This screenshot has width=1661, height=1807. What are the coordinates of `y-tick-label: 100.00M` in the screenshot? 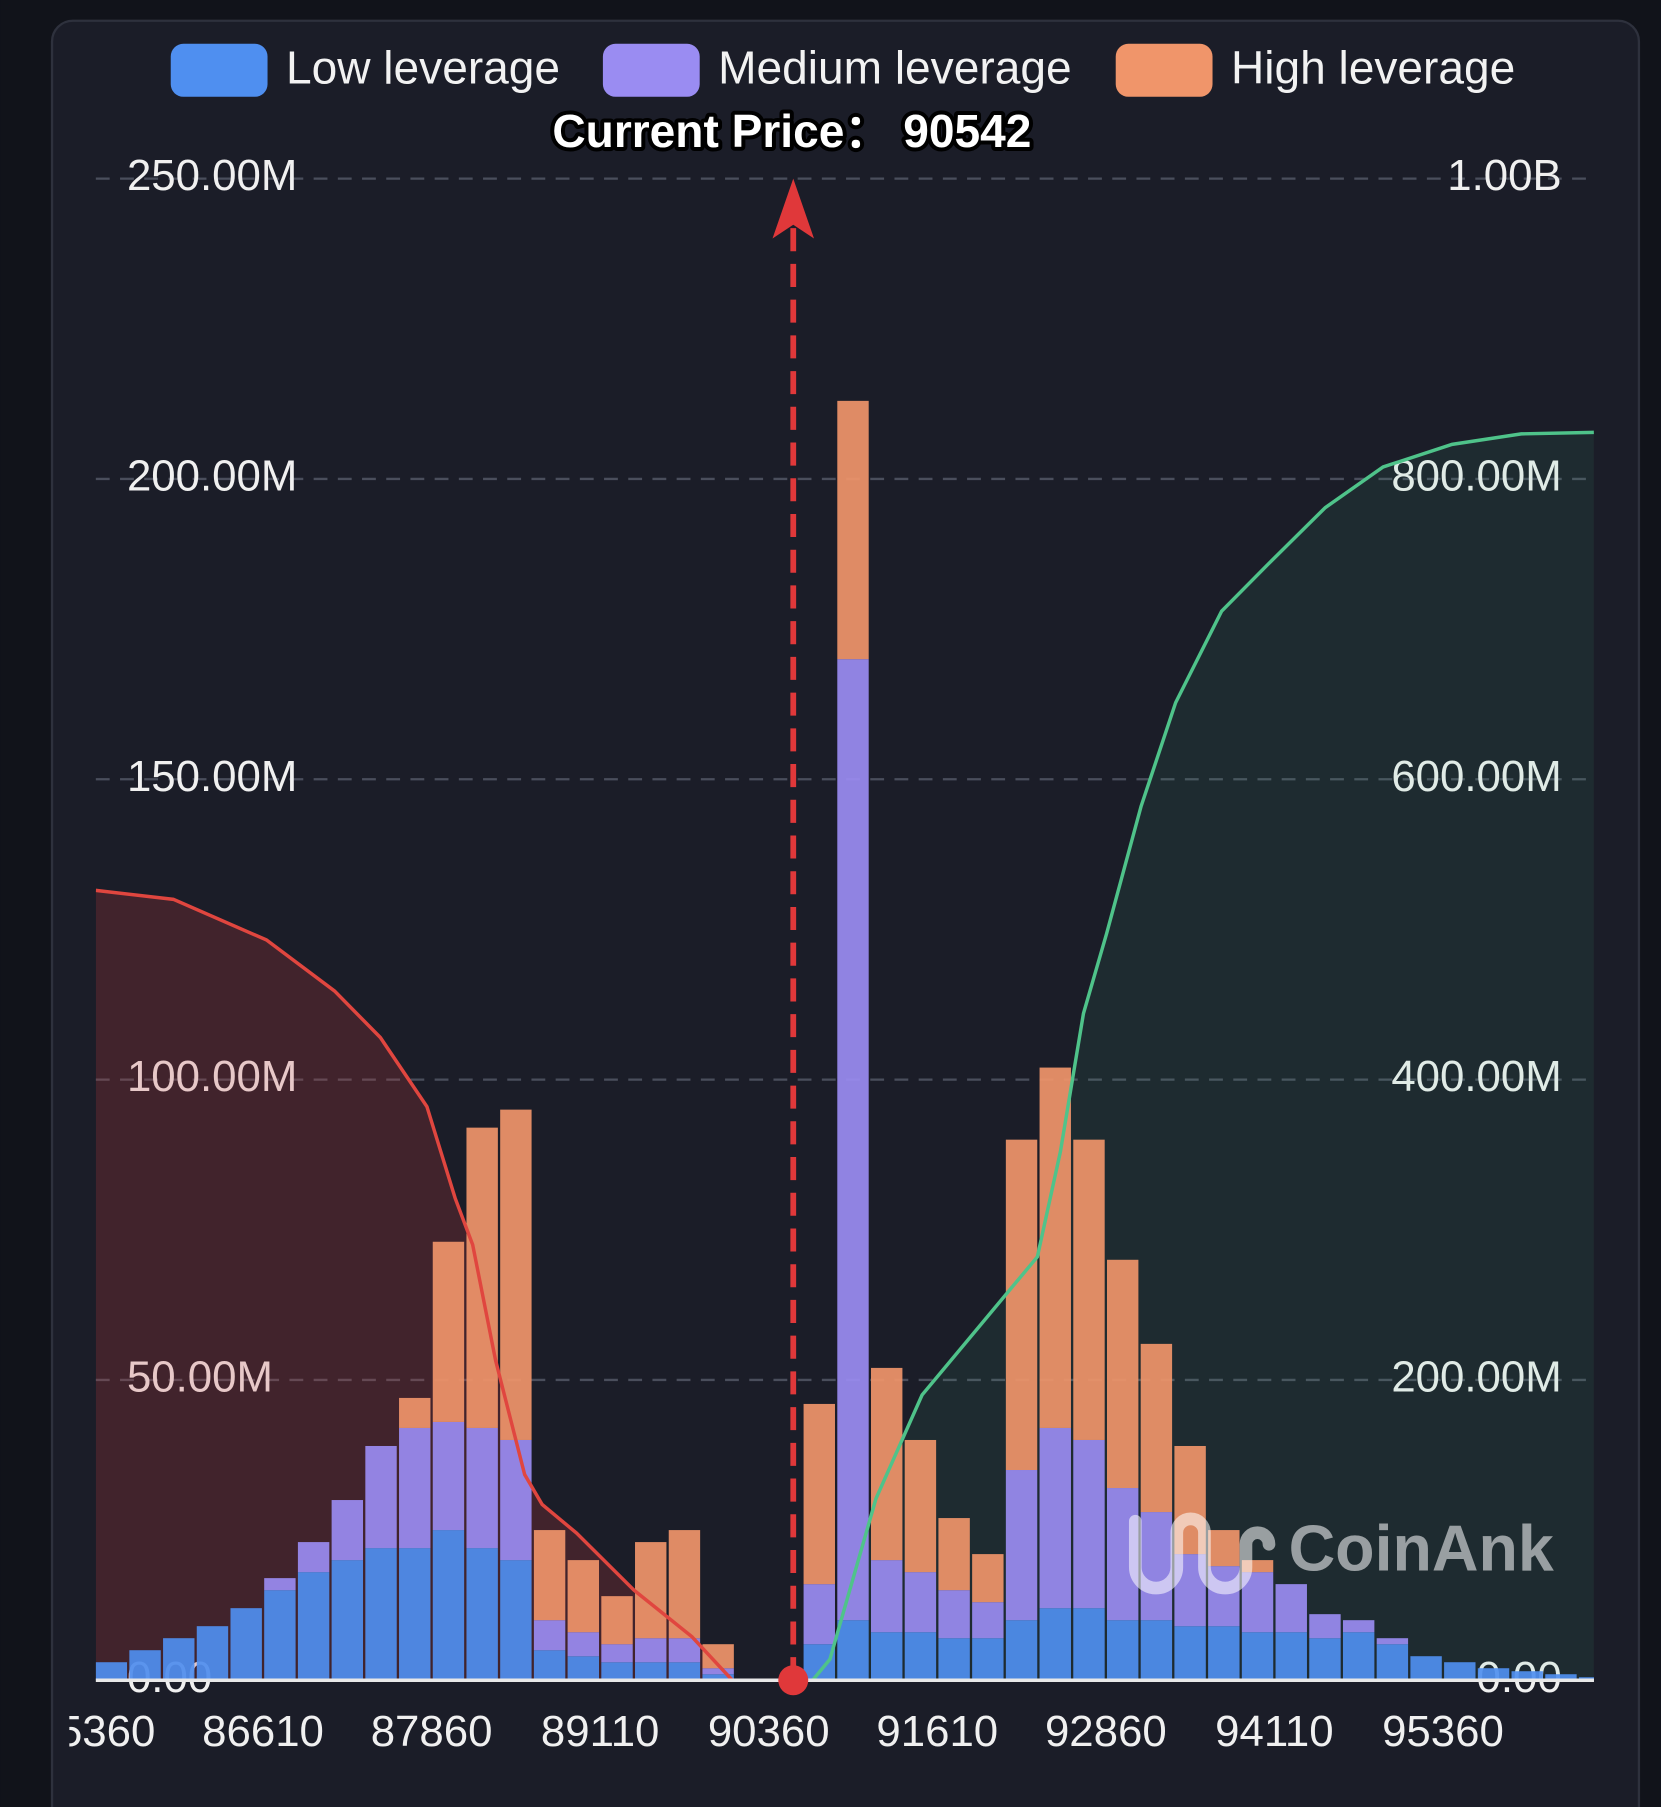 It's located at (212, 1076).